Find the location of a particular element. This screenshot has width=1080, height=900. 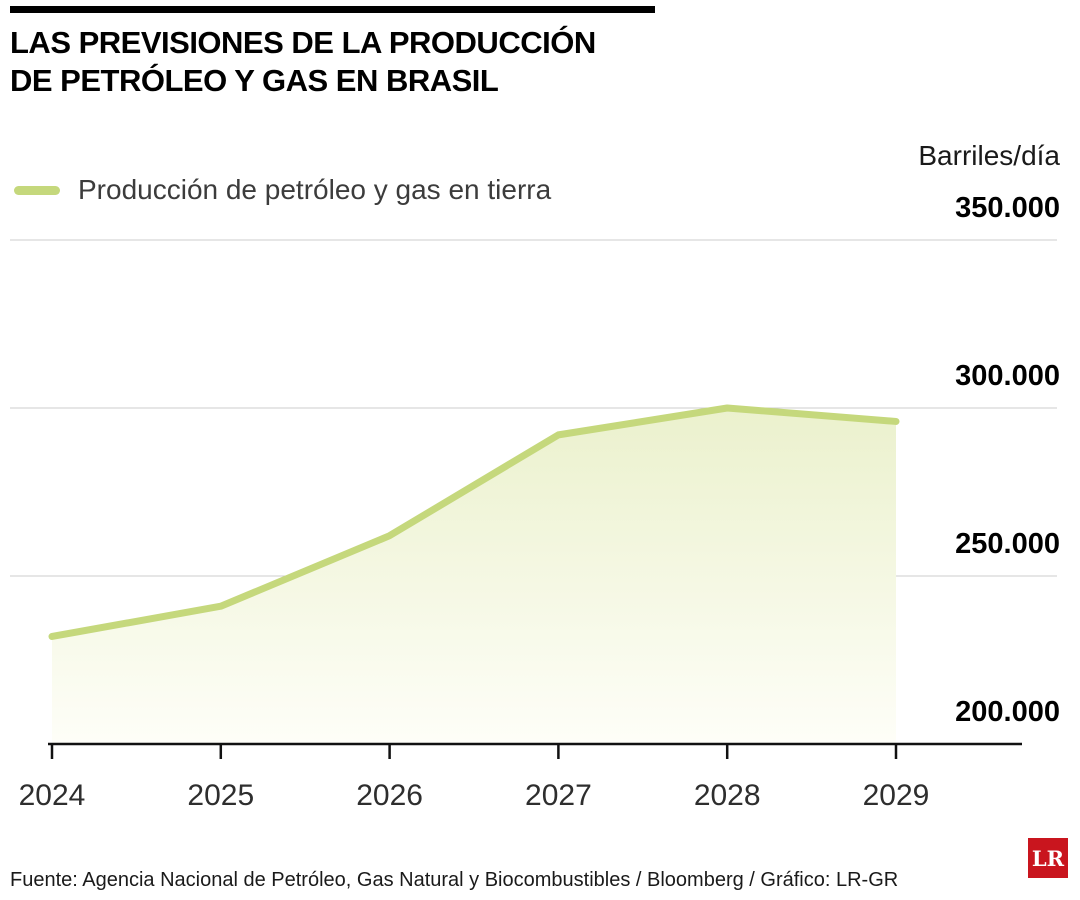

y-axis-tick-label: 300.000 is located at coordinates (1007, 376).